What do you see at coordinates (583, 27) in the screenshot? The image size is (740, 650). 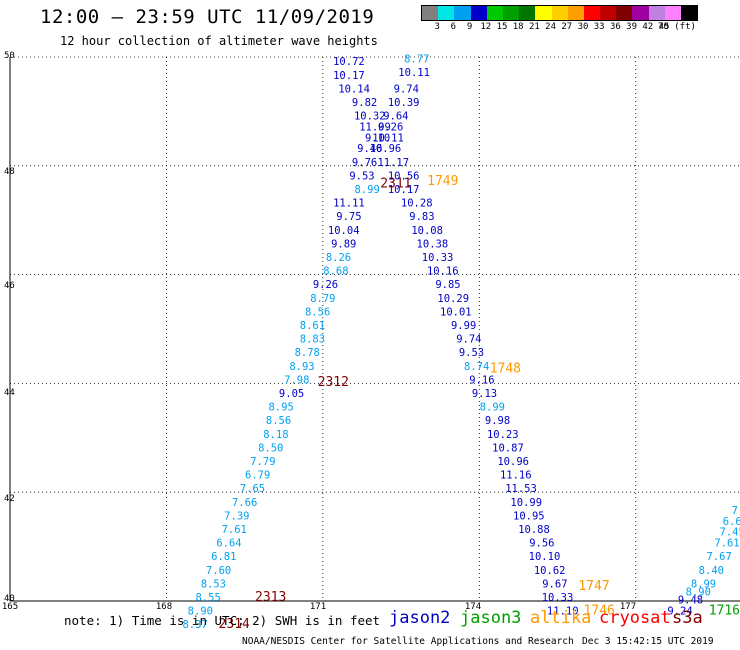 I see `scale-label: 30` at bounding box center [583, 27].